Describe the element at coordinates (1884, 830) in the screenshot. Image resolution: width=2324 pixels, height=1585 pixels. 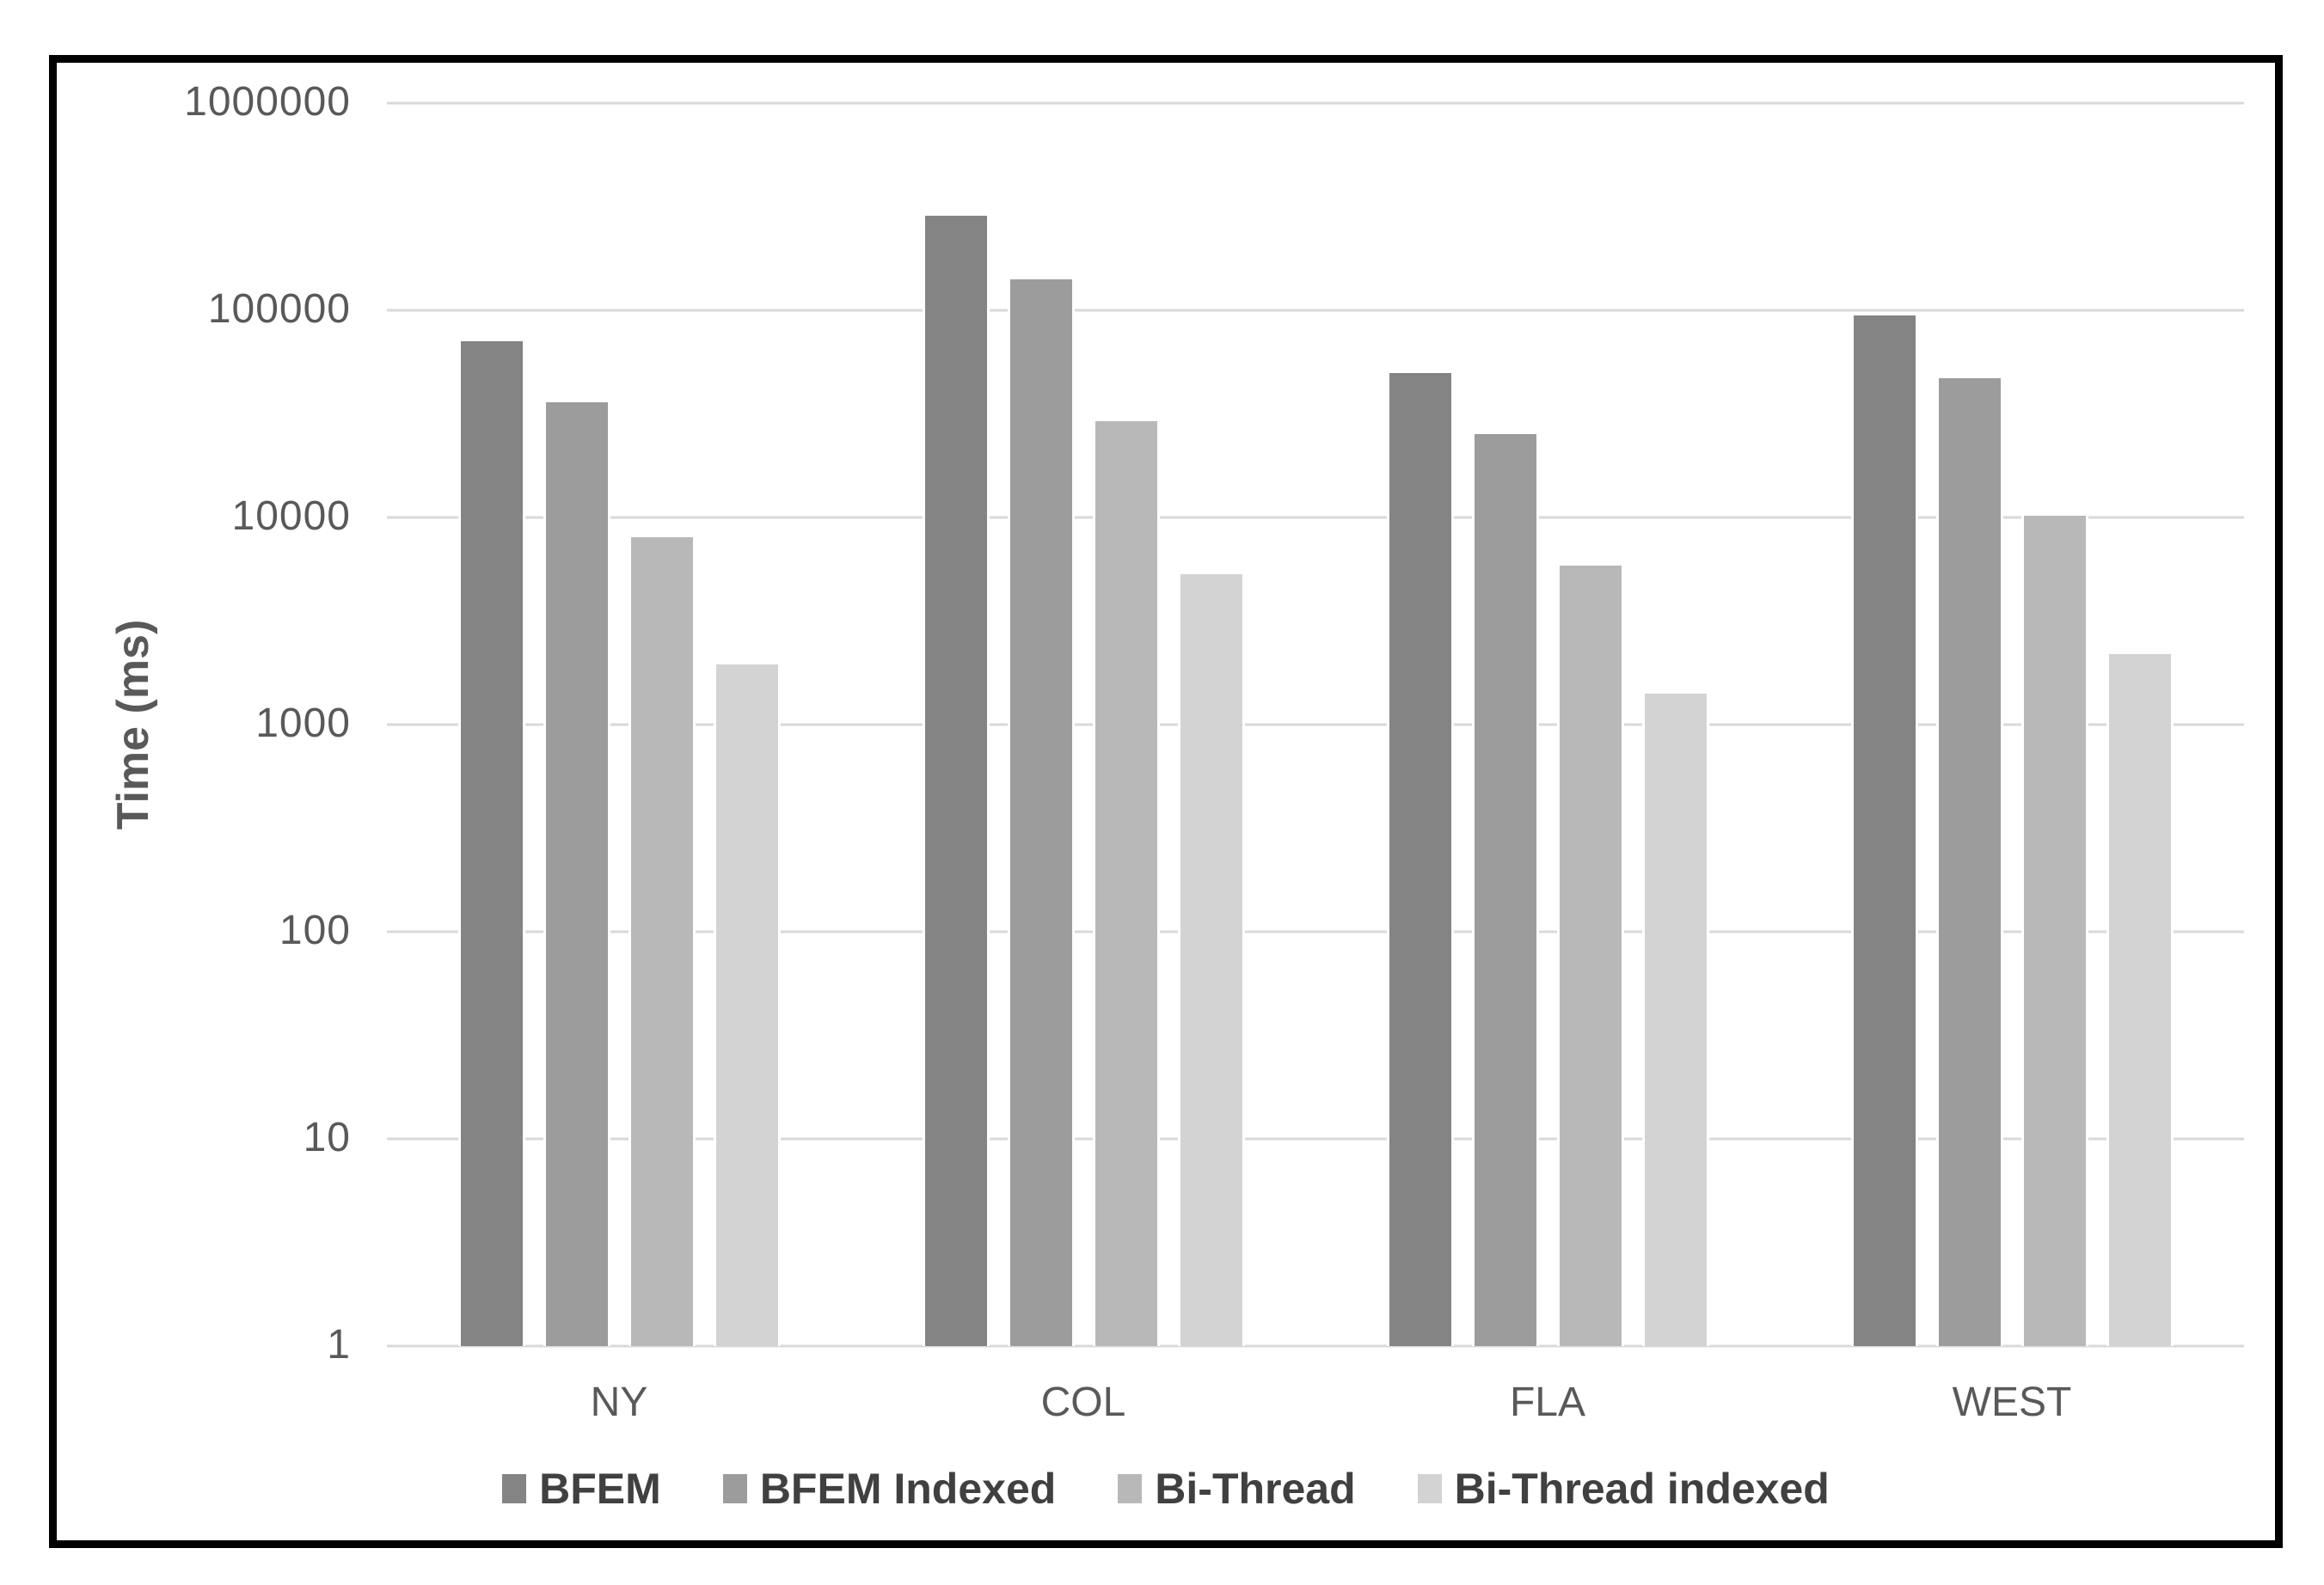
I see `bar-bfem-west` at that location.